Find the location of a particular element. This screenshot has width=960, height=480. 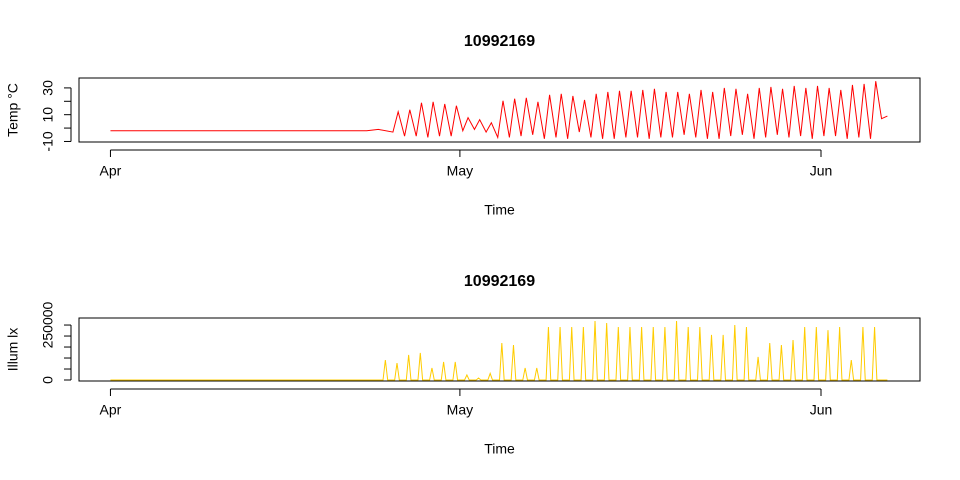

y-tick-label: 250000 is located at coordinates (48, 324).